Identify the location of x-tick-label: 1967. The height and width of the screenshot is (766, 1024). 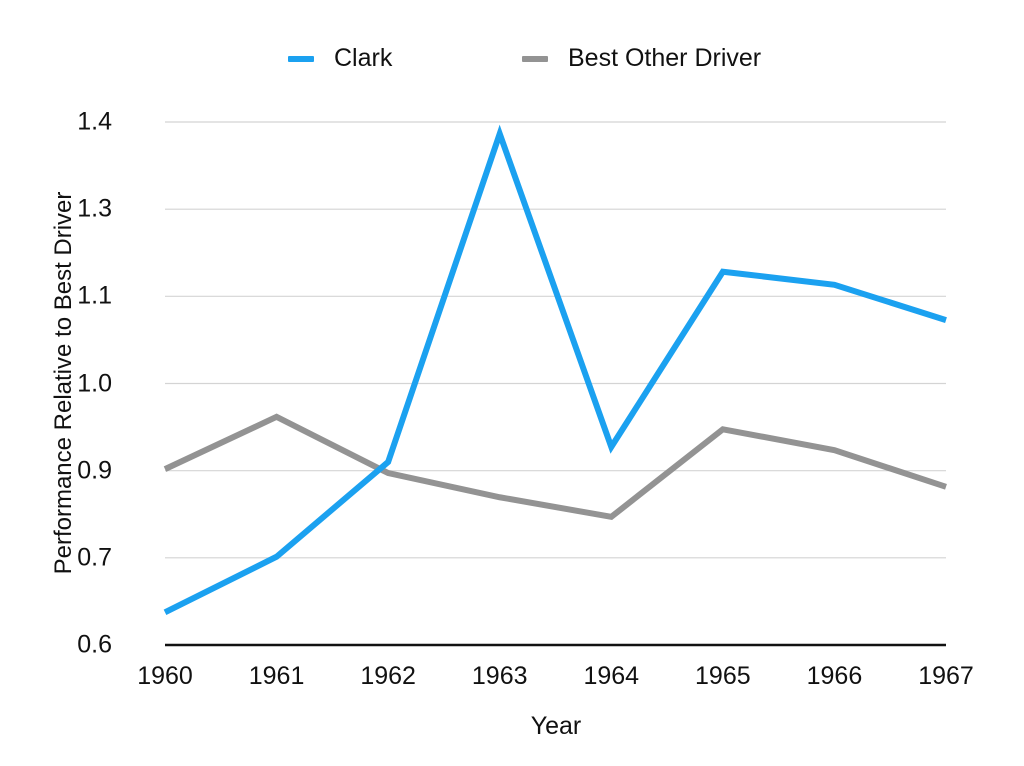
(946, 676).